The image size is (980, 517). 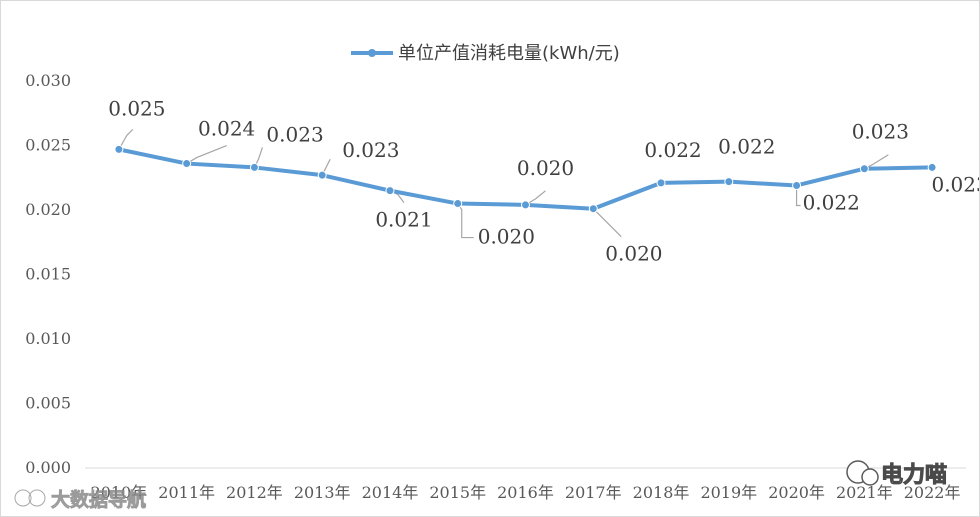 What do you see at coordinates (254, 492) in the screenshot?
I see `x-tick-label: 2012年` at bounding box center [254, 492].